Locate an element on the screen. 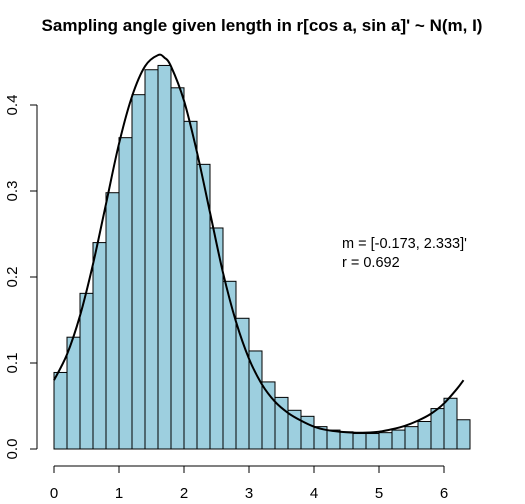 The image size is (525, 504). annotation-mean: m = [-0.173, 2.333]' is located at coordinates (404, 244).